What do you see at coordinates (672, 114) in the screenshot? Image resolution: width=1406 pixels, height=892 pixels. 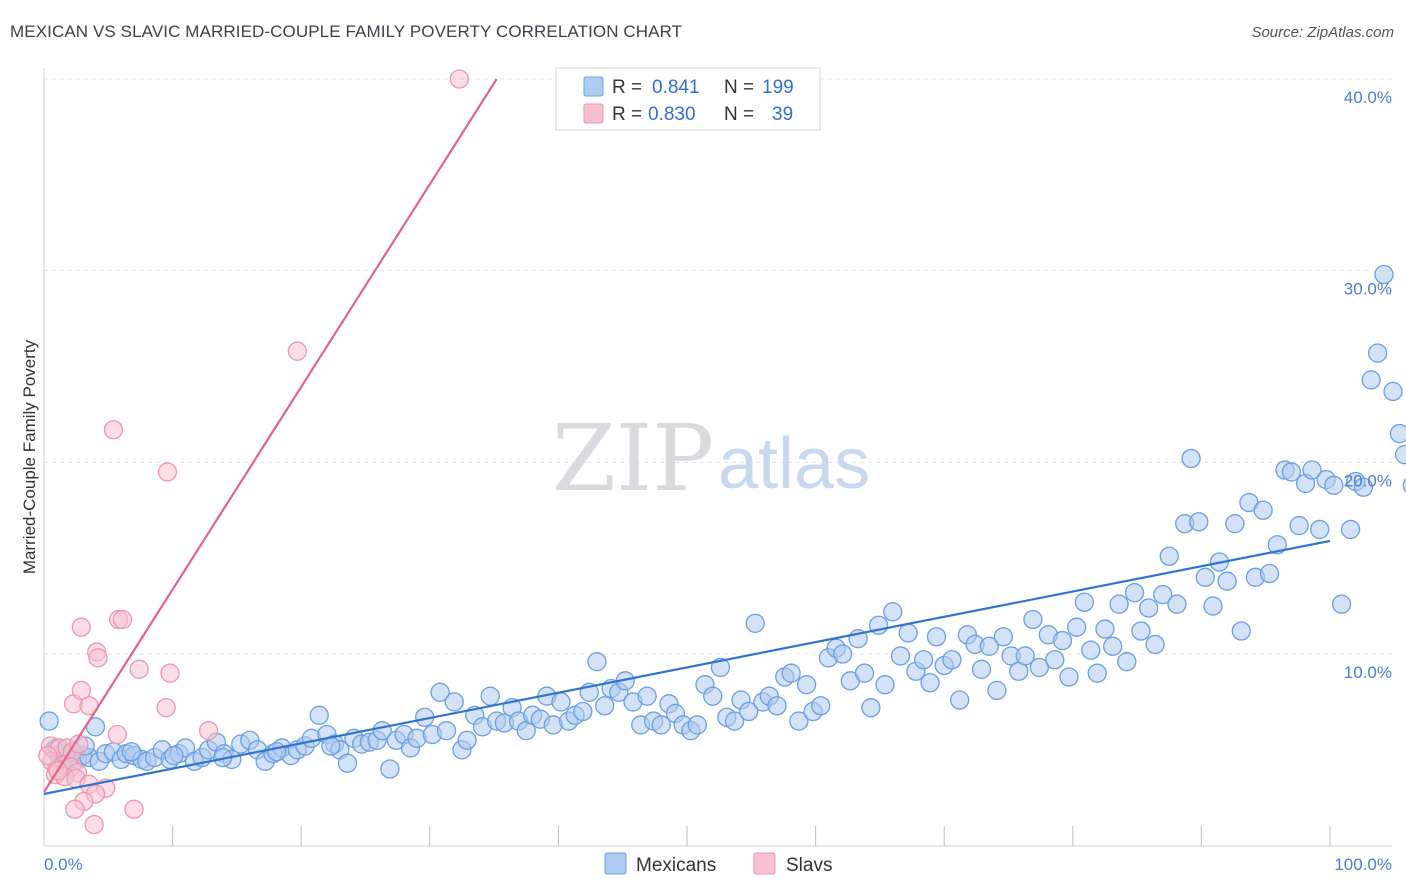 I see `legend-r-value-slavs: 0.830` at bounding box center [672, 114].